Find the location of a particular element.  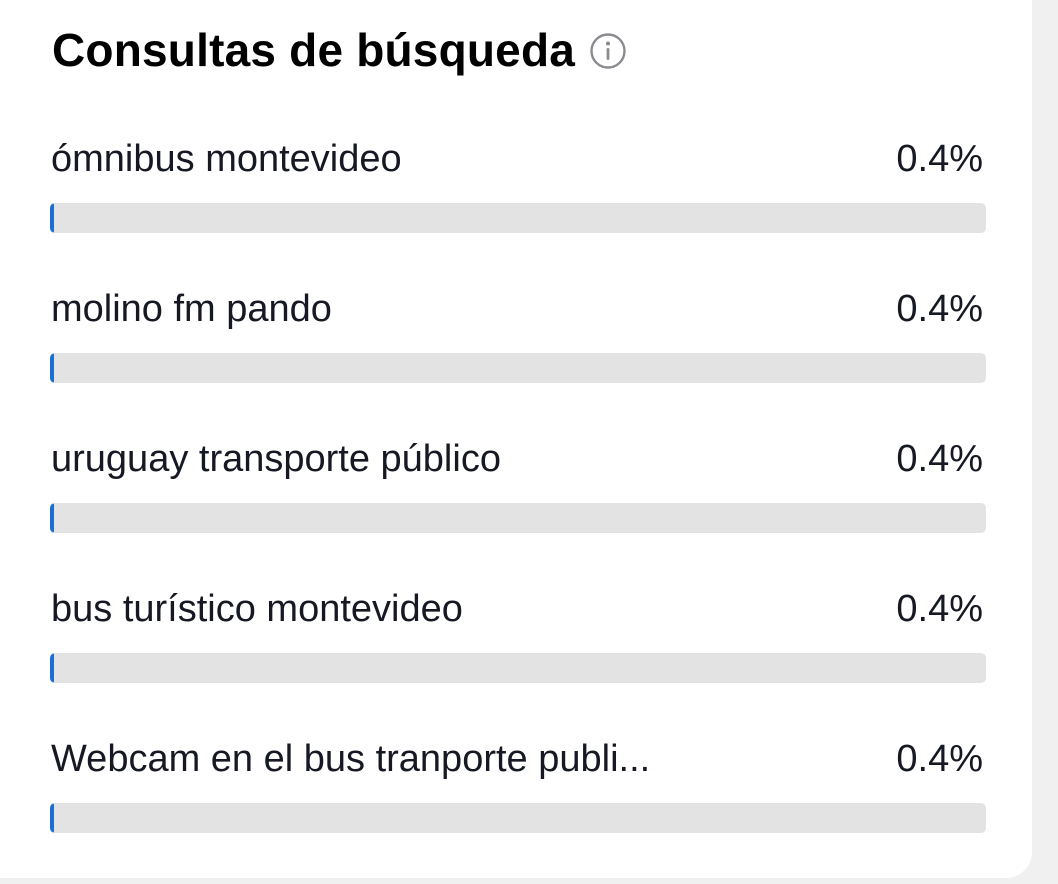

query-label: molino fm pando is located at coordinates (191, 309).